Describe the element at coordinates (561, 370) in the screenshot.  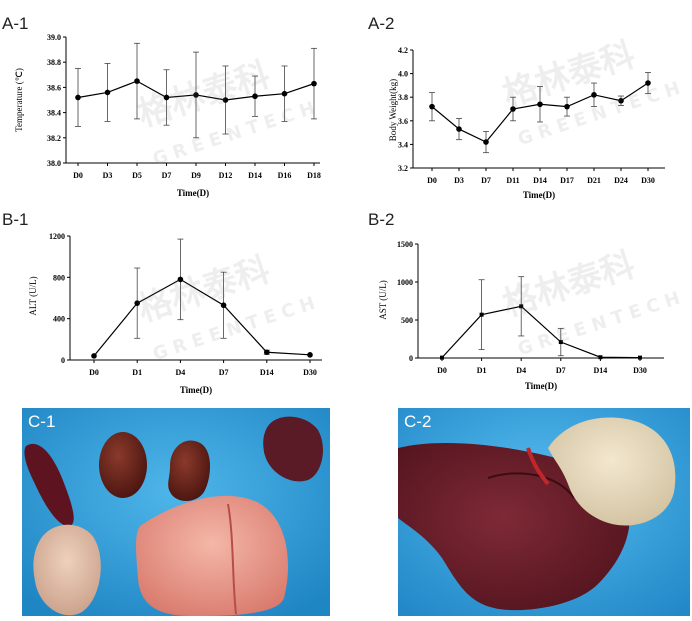
I see `b-2-xtick-label: D7` at that location.